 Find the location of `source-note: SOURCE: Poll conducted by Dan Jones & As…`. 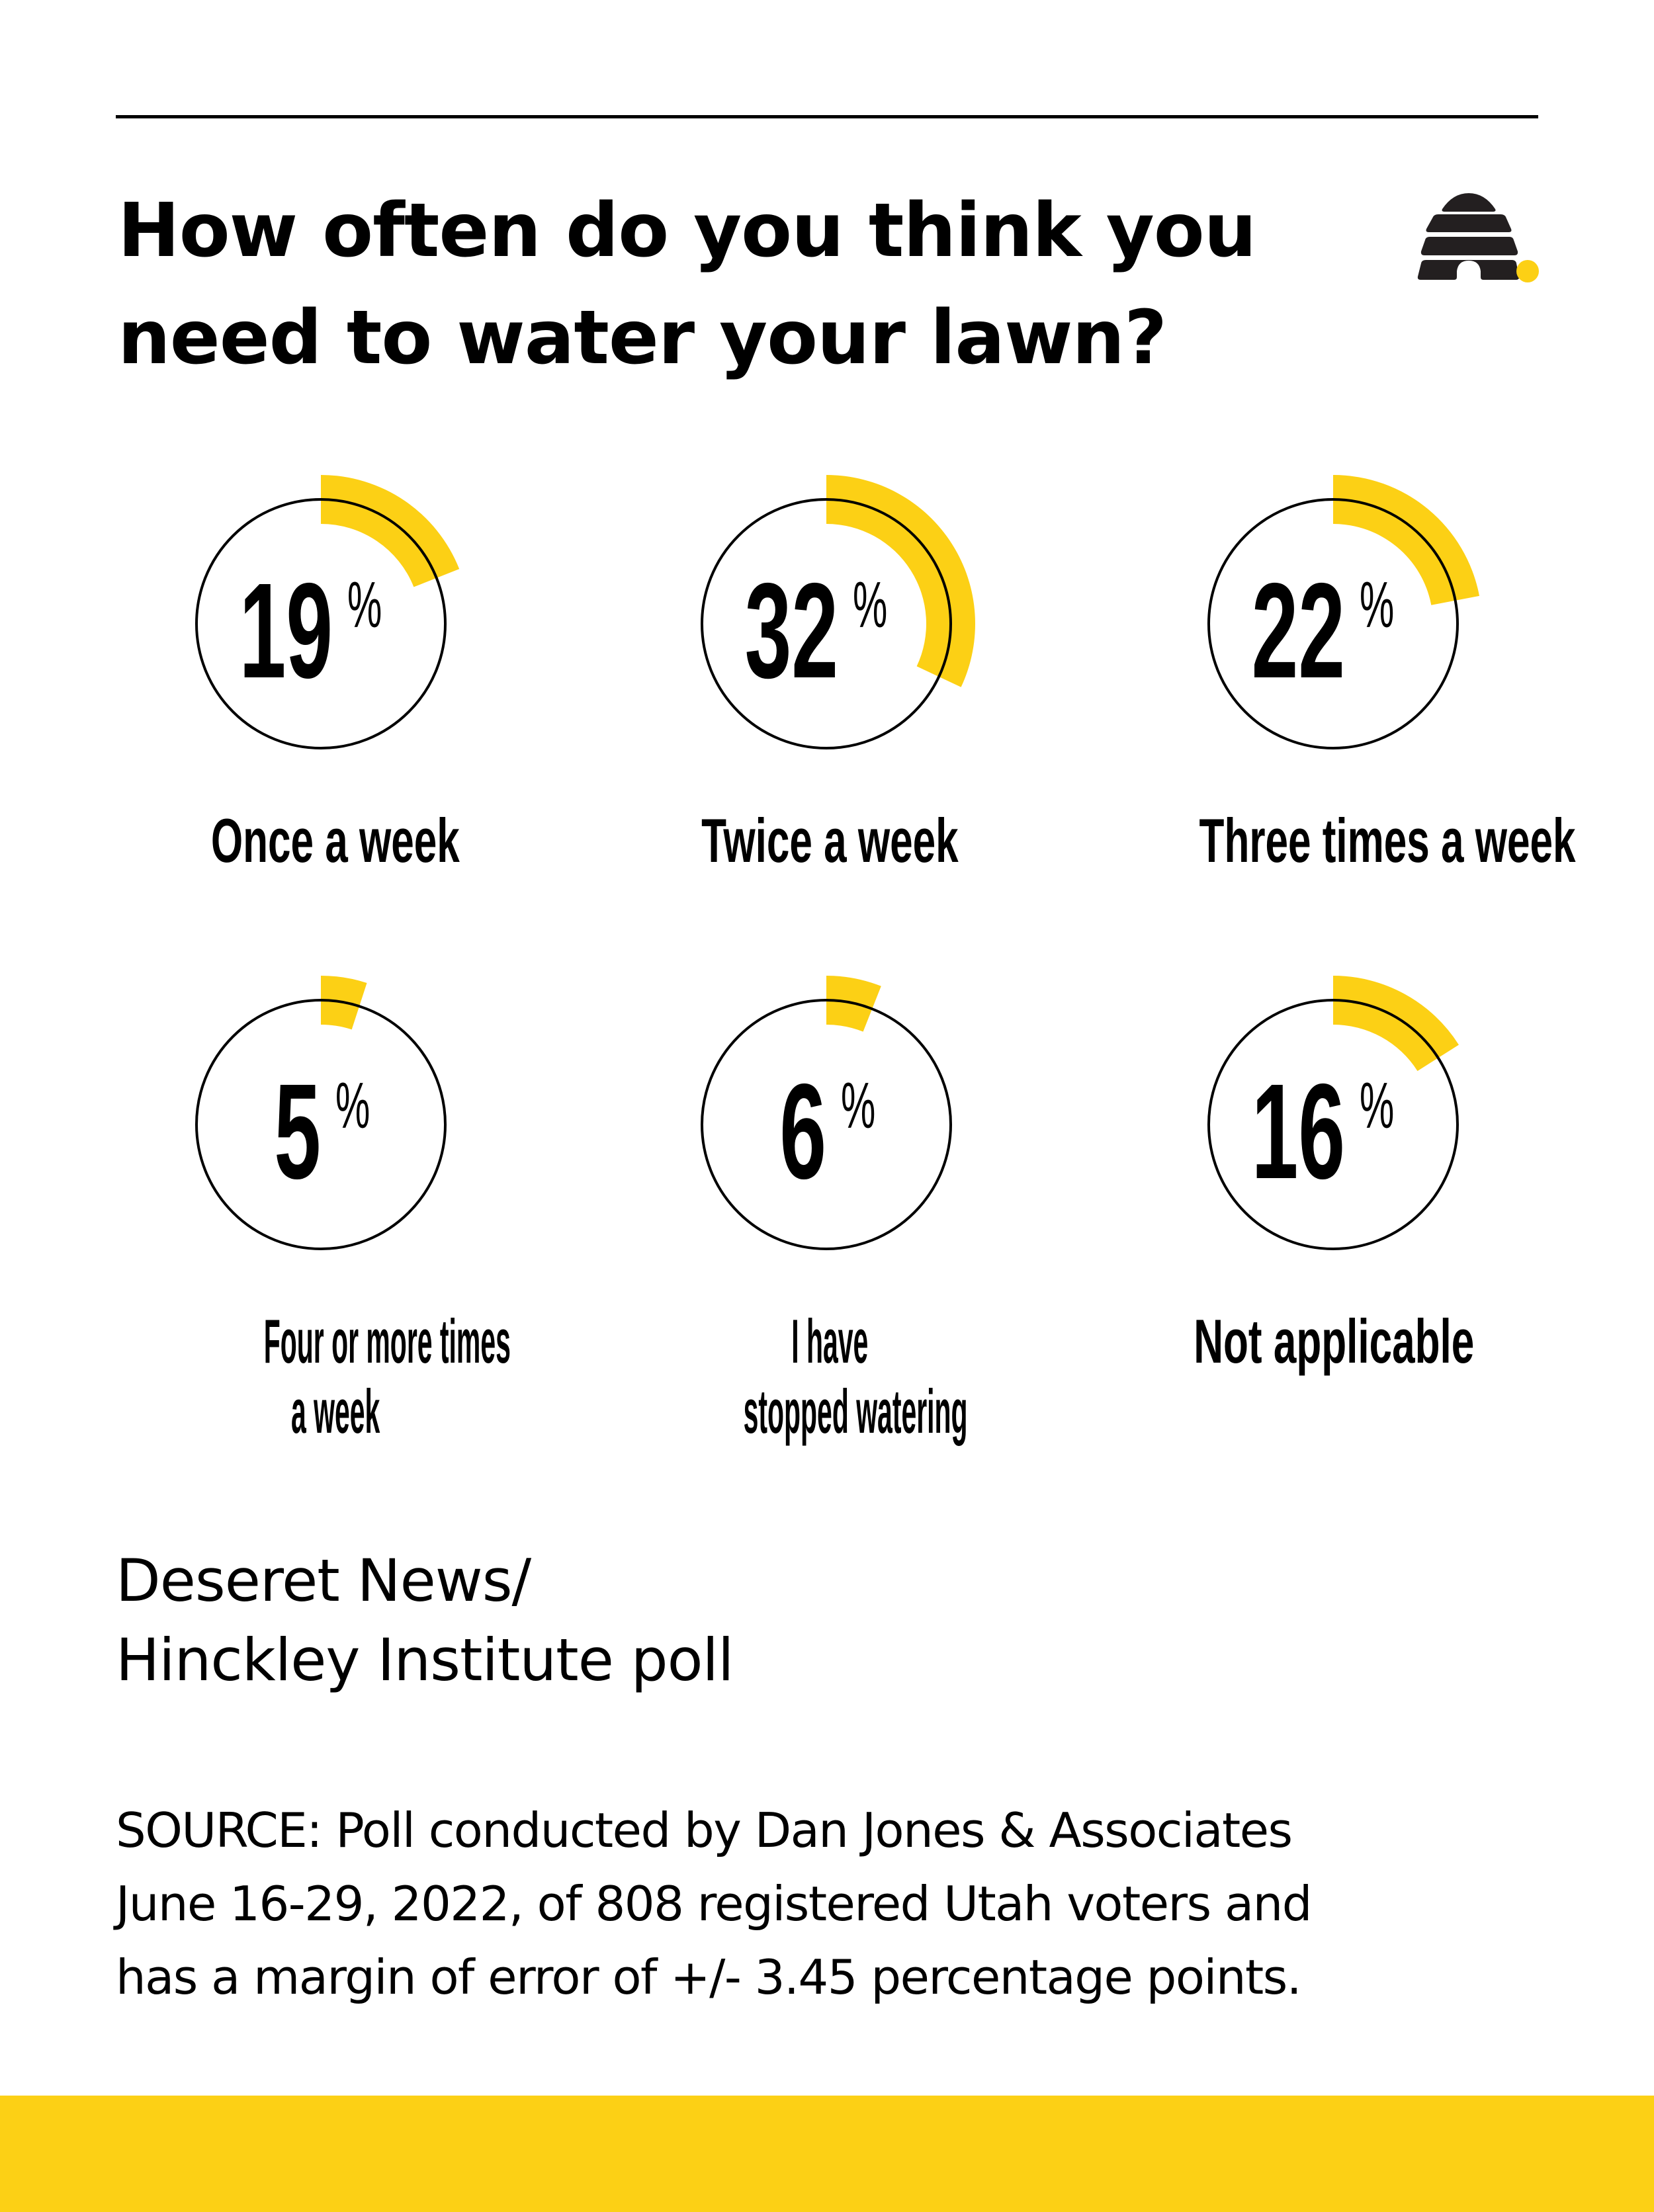

source-note: SOURCE: Poll conducted by Dan Jones & As… is located at coordinates (714, 1904).